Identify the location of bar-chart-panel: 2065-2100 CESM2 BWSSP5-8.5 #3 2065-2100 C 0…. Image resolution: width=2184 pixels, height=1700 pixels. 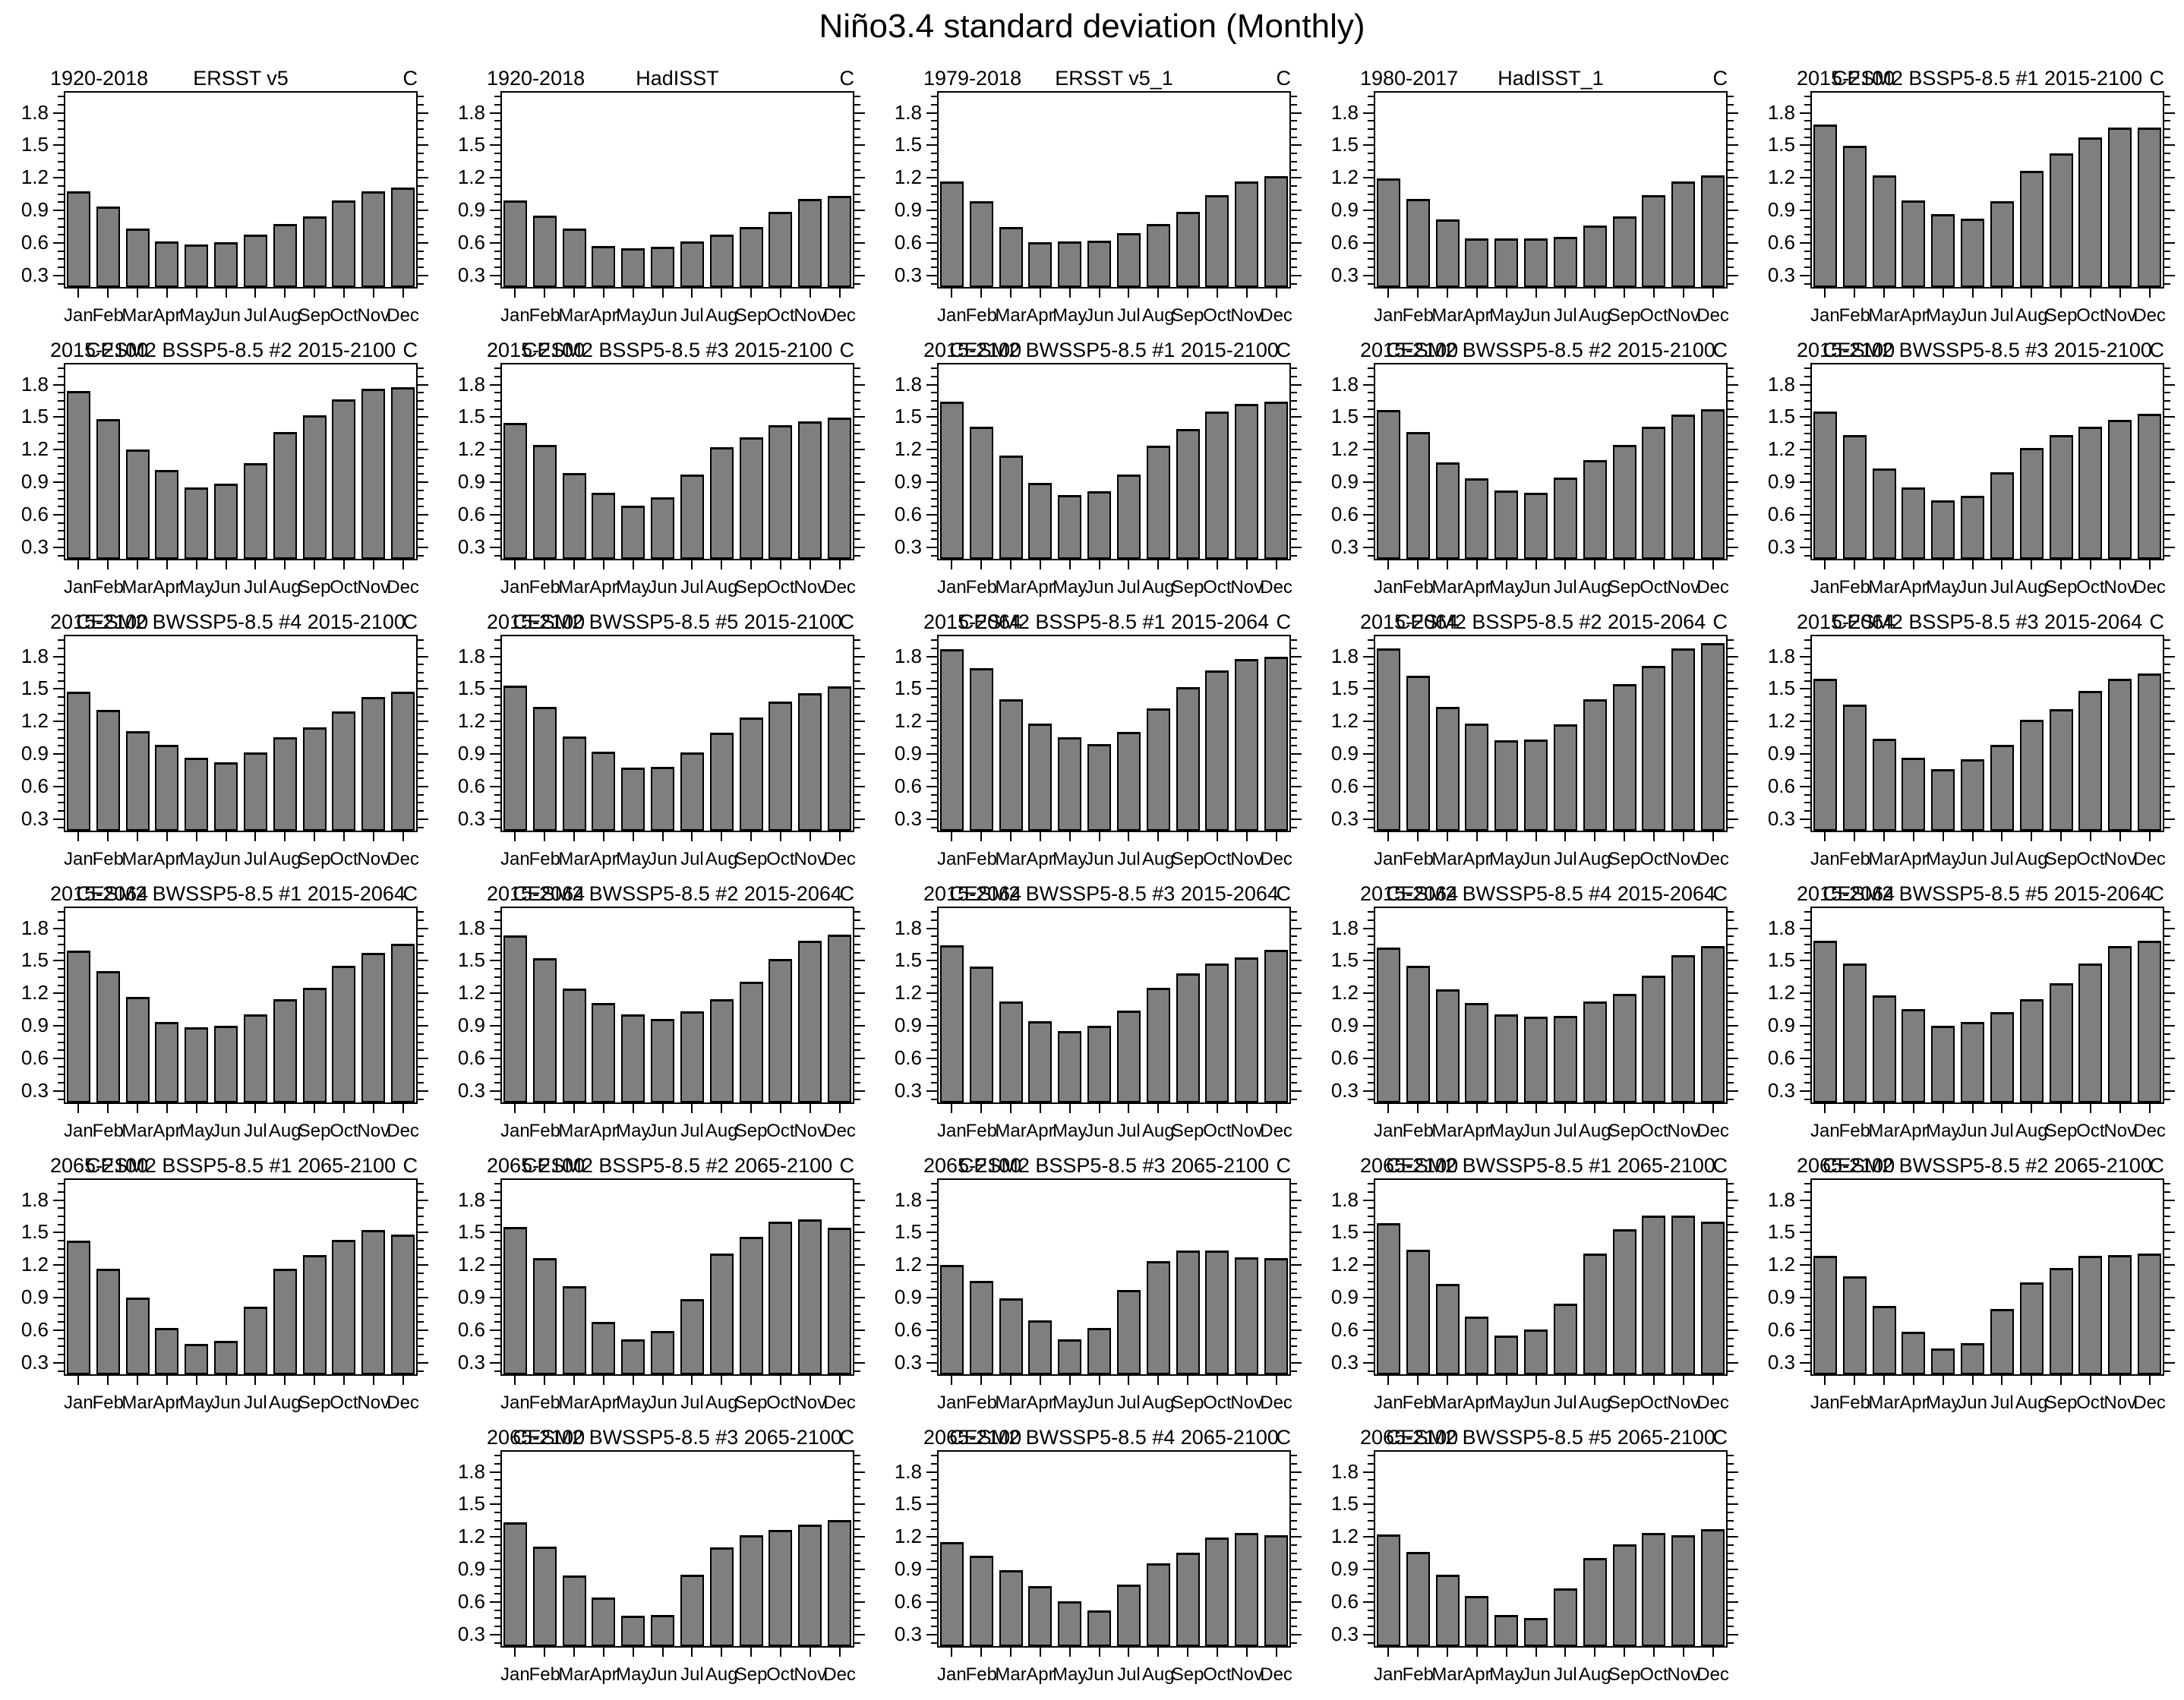
(655, 1556).